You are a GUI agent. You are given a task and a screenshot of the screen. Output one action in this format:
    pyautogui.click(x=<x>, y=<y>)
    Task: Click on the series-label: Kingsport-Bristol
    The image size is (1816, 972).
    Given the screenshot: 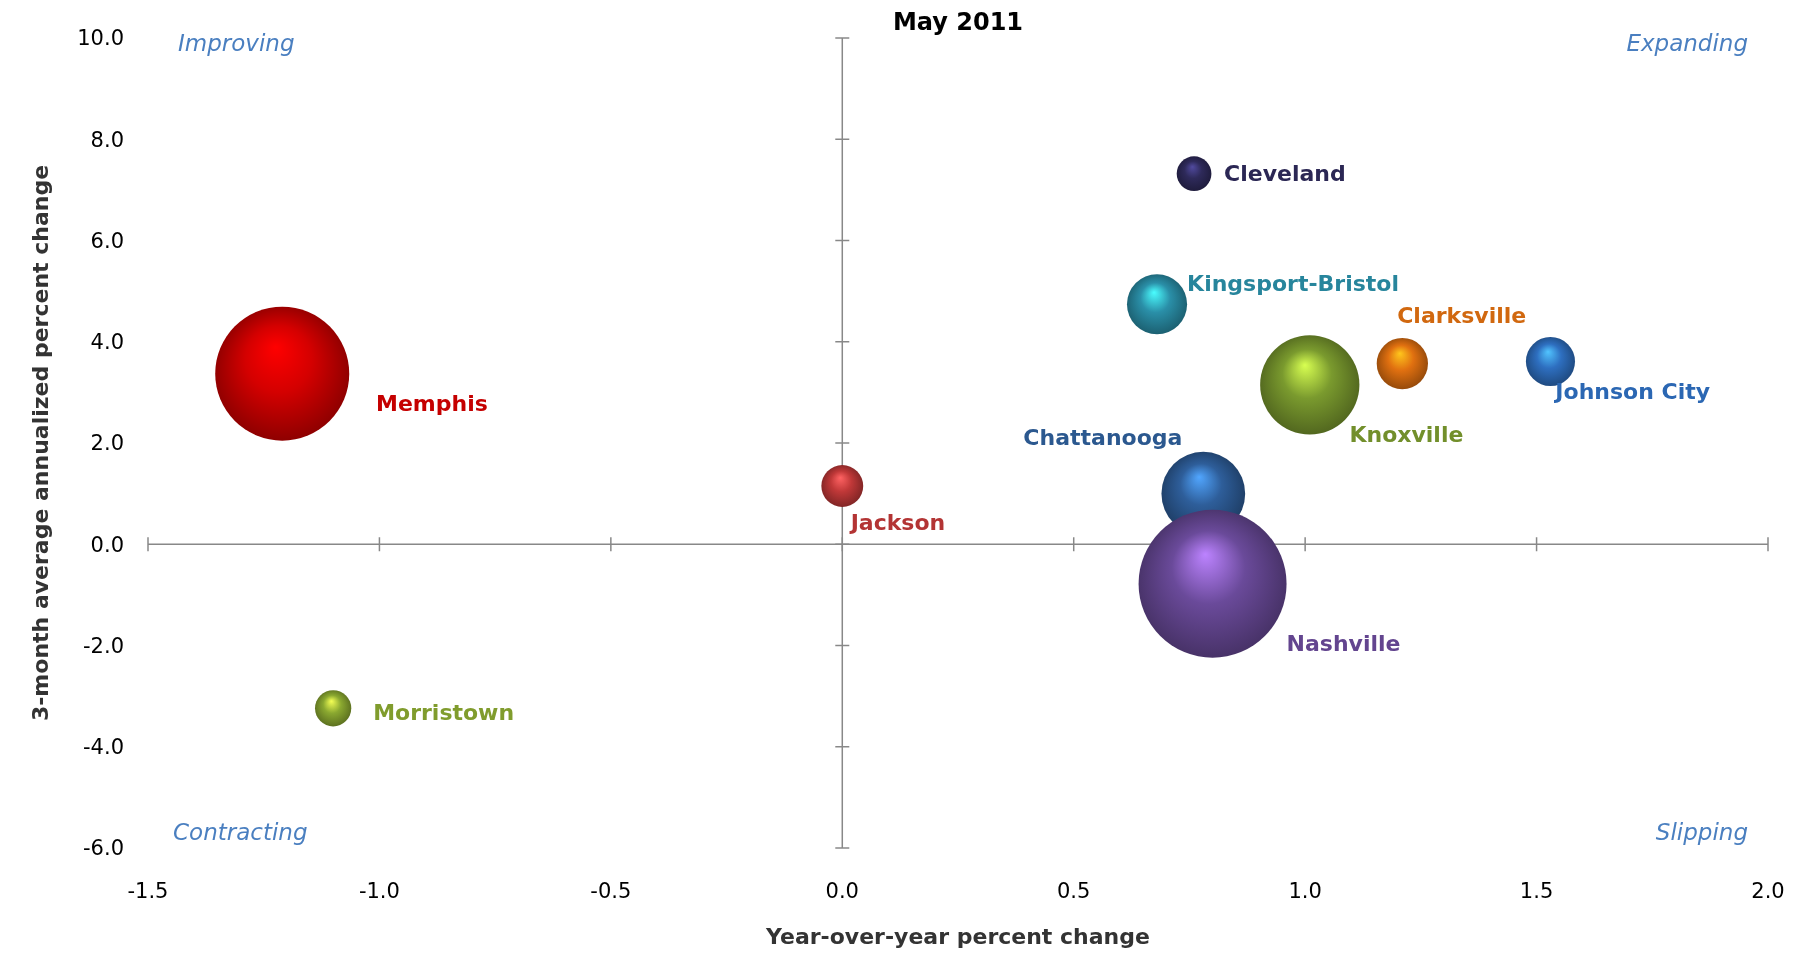 What is the action you would take?
    pyautogui.click(x=1293, y=283)
    